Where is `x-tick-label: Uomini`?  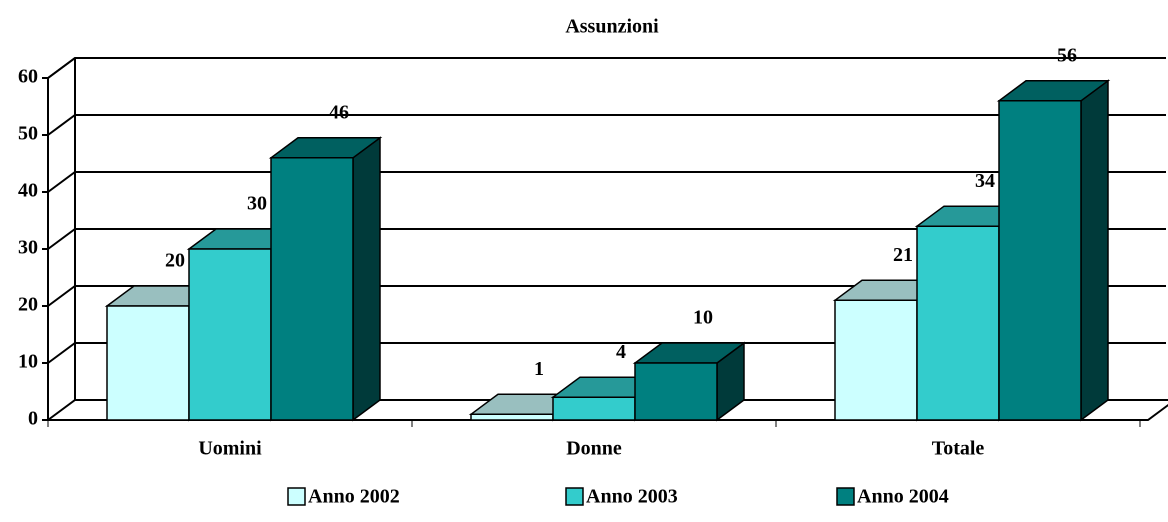
x-tick-label: Uomini is located at coordinates (230, 449).